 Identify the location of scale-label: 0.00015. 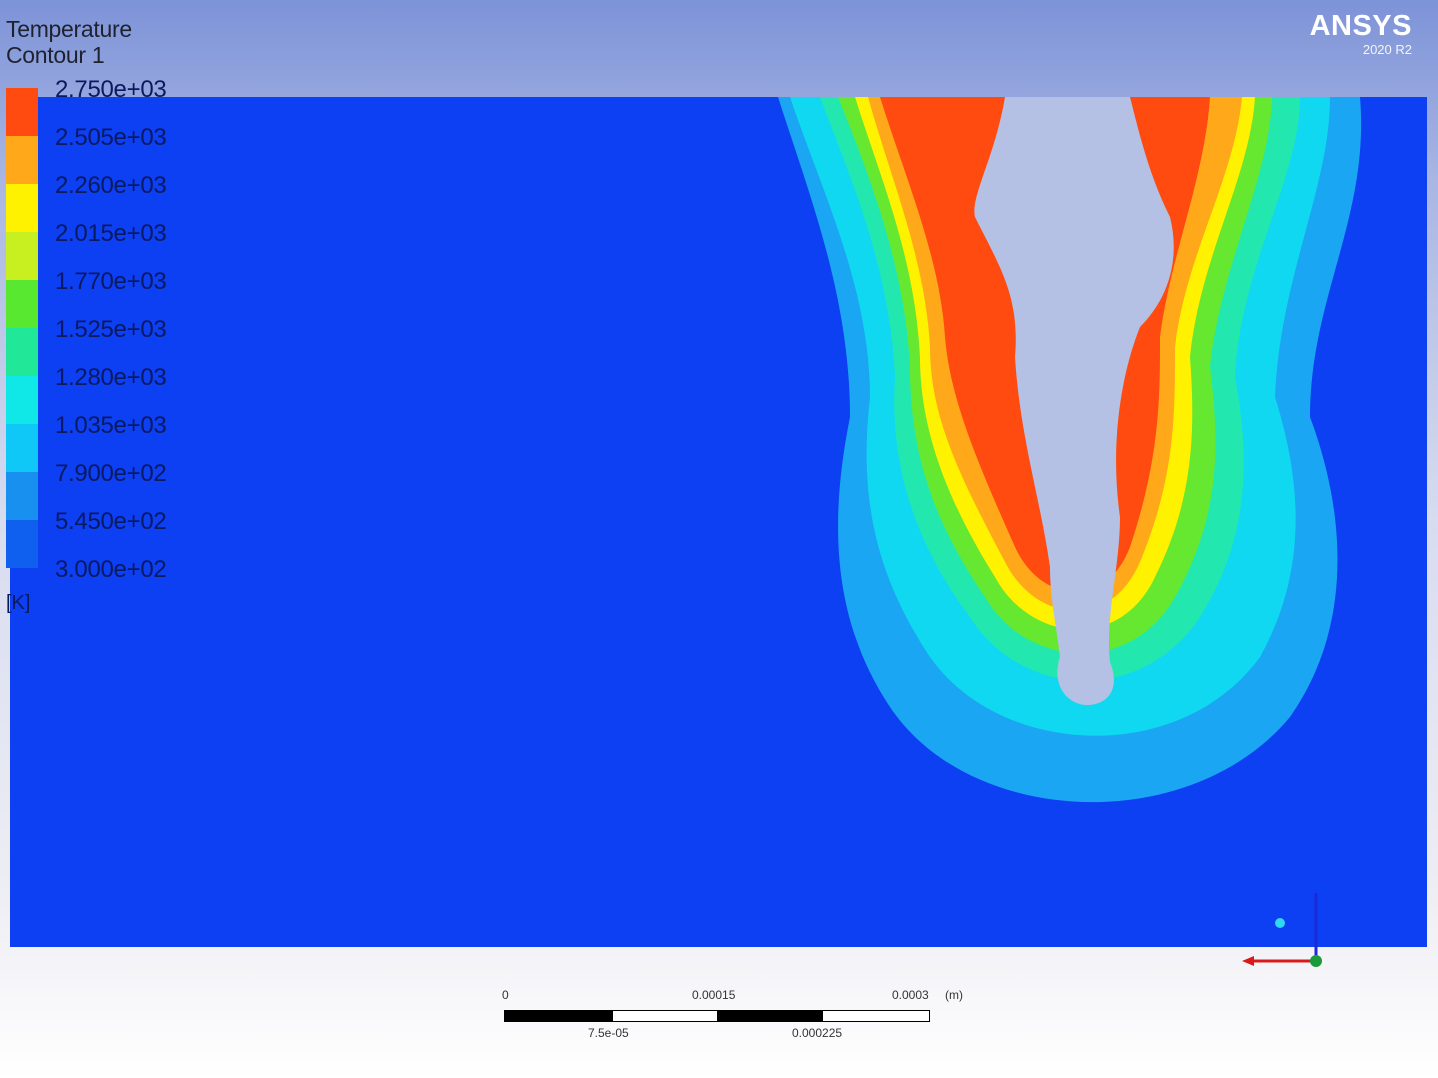
(714, 995).